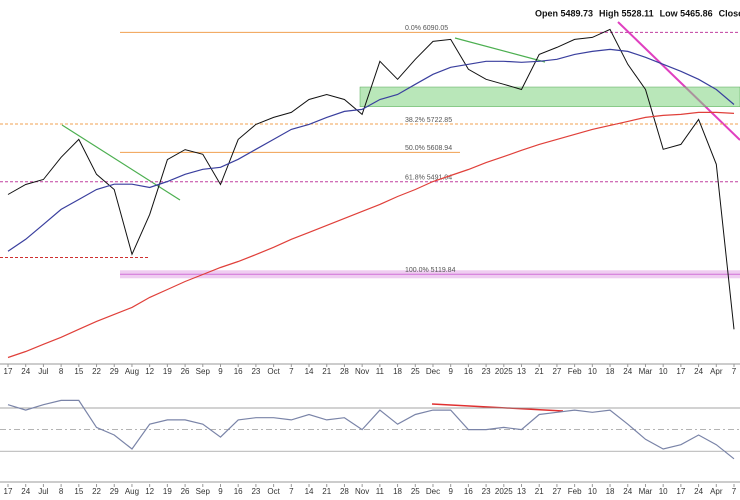 The height and width of the screenshot is (500, 740). I want to click on level-label: 61.8% 5491.04, so click(428, 178).